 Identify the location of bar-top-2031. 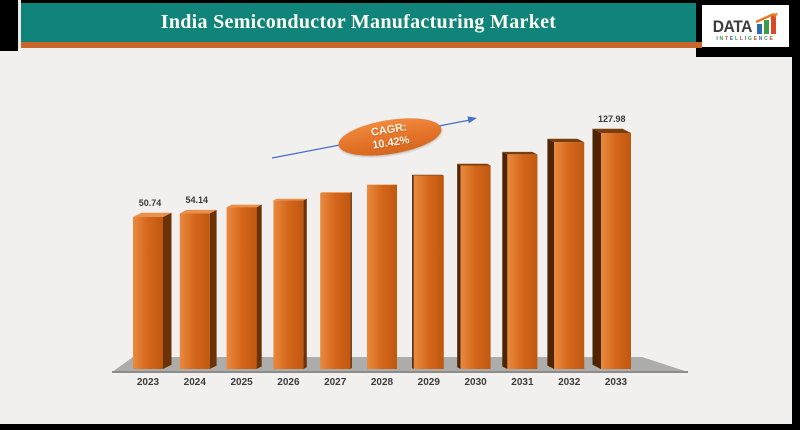
(520, 153).